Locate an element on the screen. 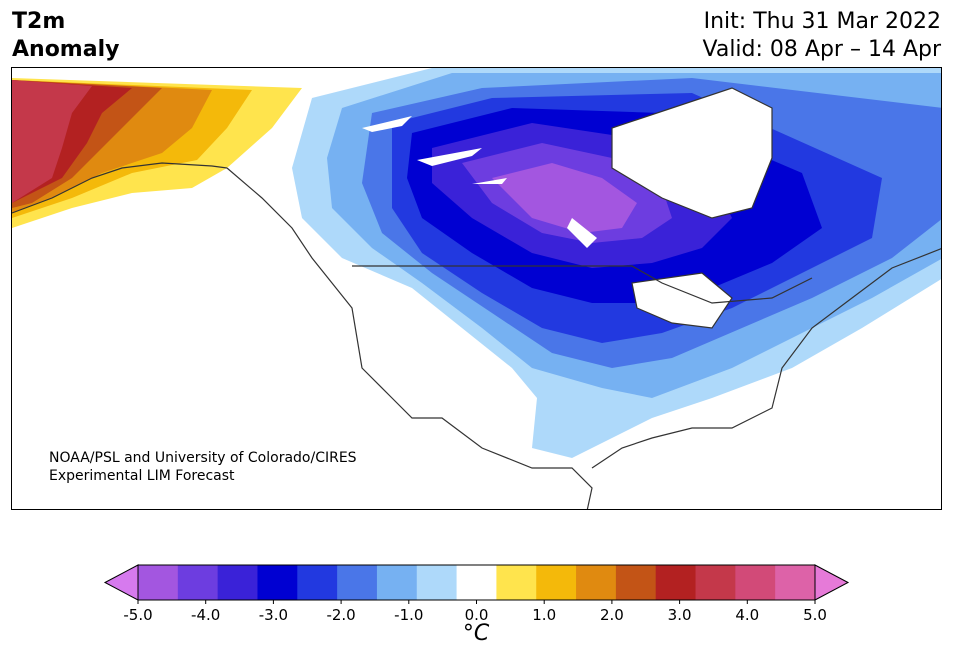 This screenshot has width=953, height=659. colorbar-tick-label: -3.0 is located at coordinates (273, 615).